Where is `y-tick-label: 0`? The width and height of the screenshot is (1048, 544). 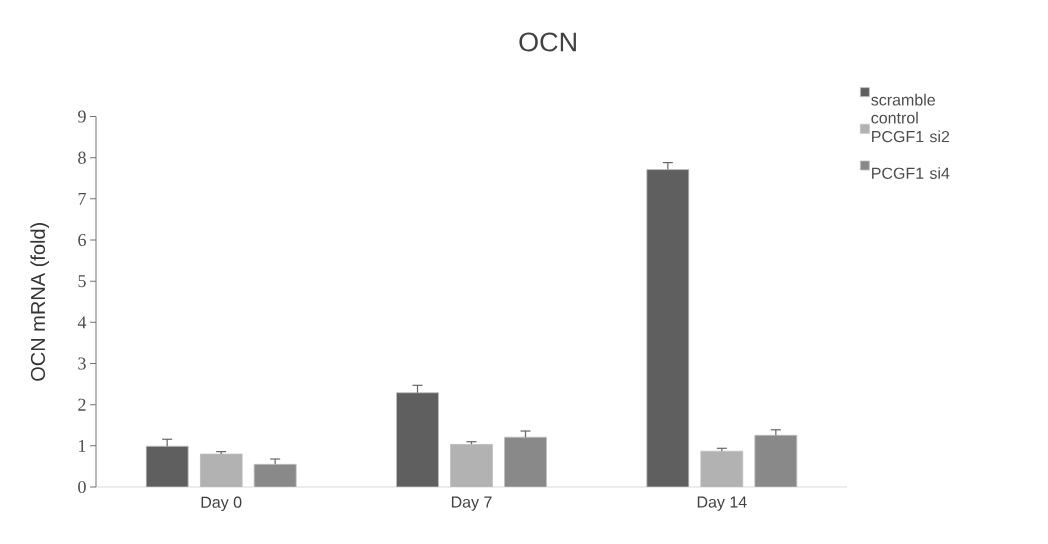
y-tick-label: 0 is located at coordinates (82, 487).